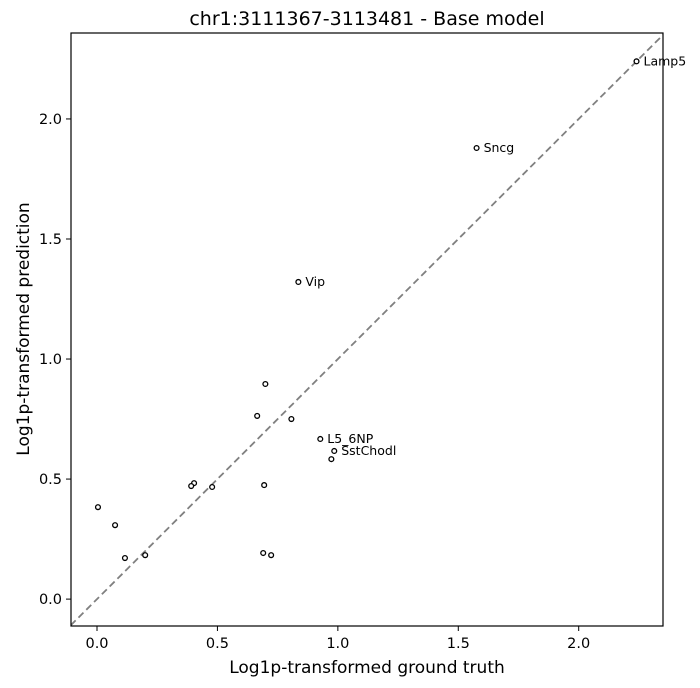 This screenshot has height=688, width=700. What do you see at coordinates (367, 668) in the screenshot?
I see `x-axis-label: Log1p-transformed ground truth` at bounding box center [367, 668].